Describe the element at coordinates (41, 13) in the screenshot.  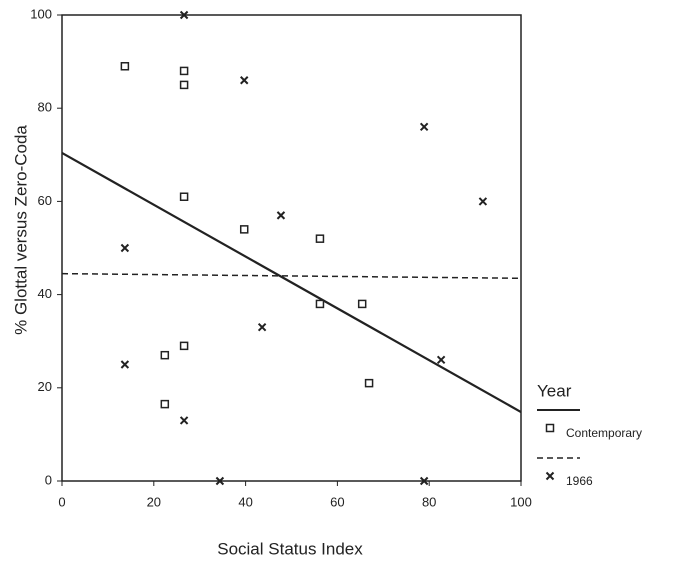
I see `y-tick-label: 100` at that location.